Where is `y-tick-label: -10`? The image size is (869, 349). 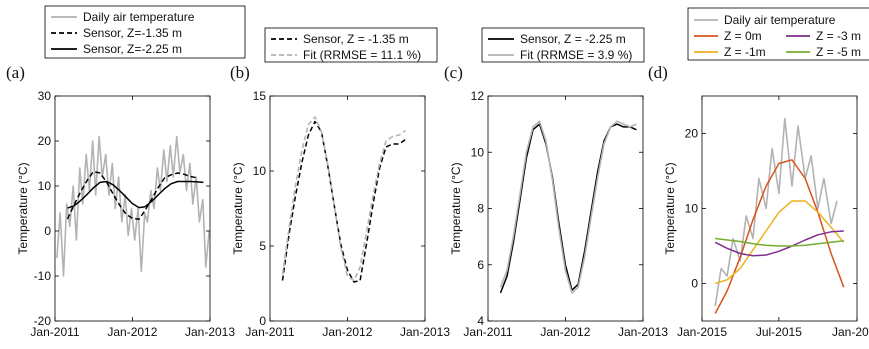
y-tick-label: -10 is located at coordinates (43, 276).